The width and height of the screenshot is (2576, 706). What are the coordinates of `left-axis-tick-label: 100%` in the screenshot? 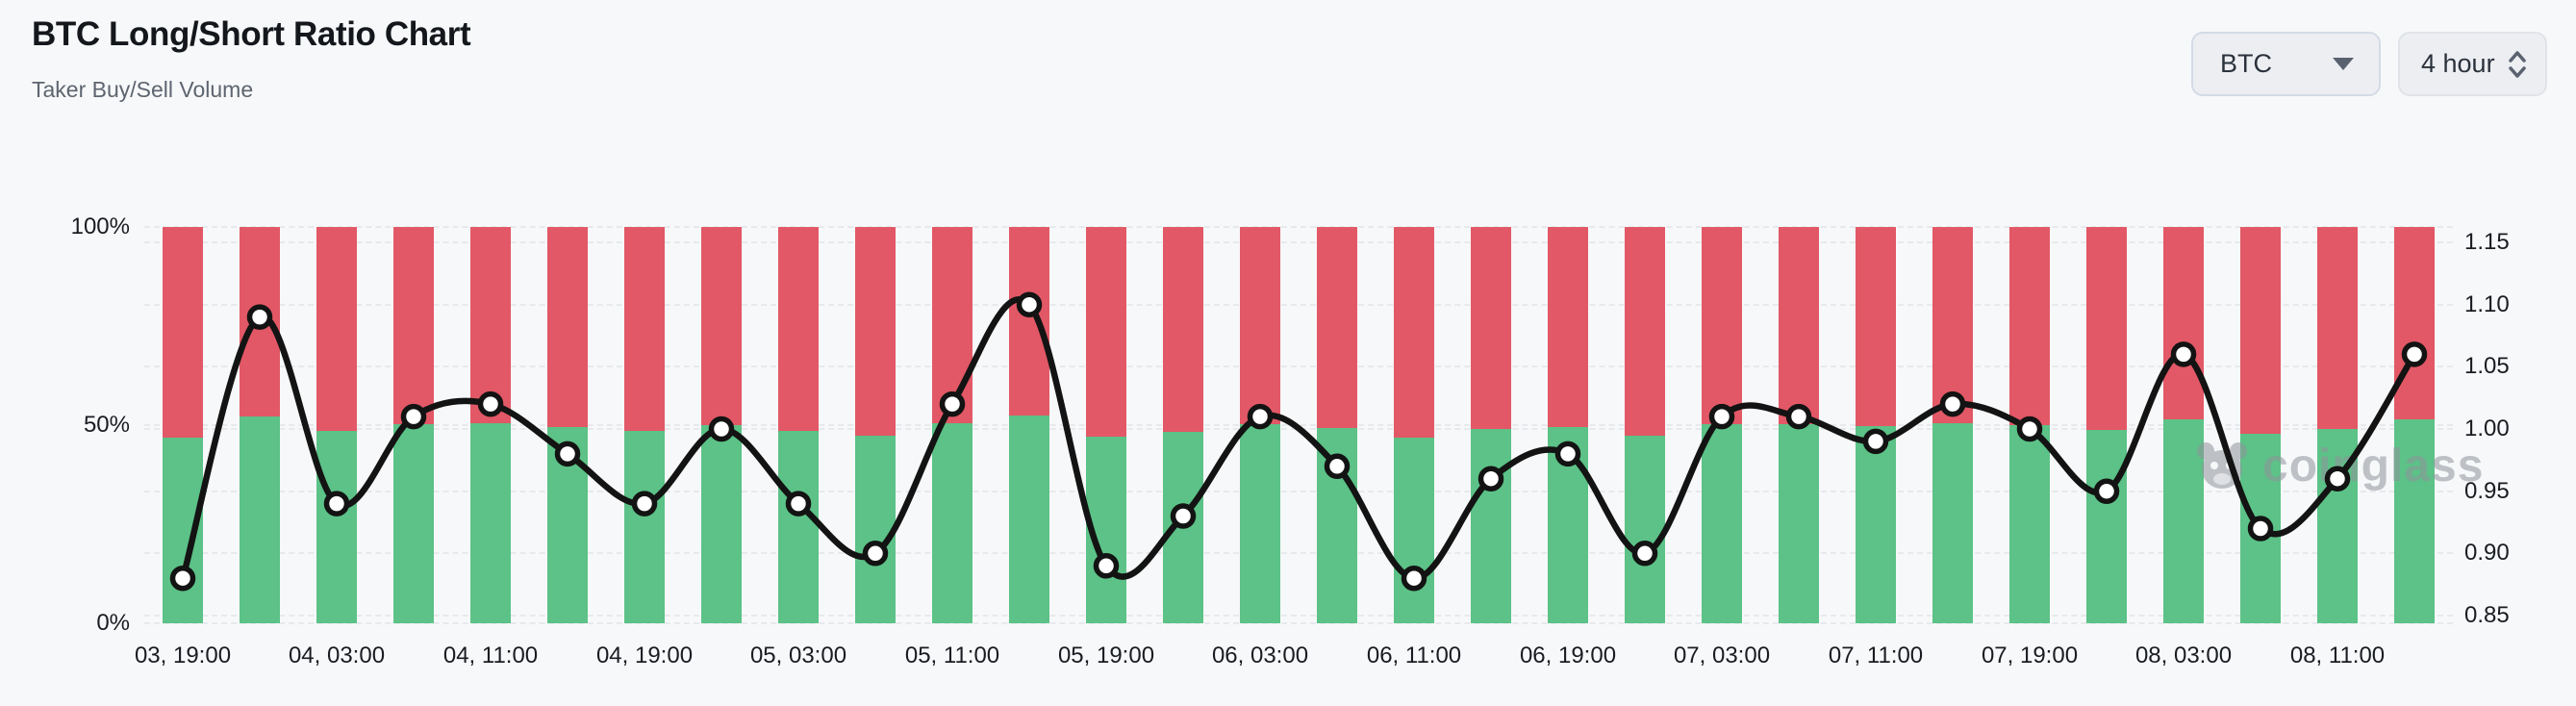 It's located at (100, 227).